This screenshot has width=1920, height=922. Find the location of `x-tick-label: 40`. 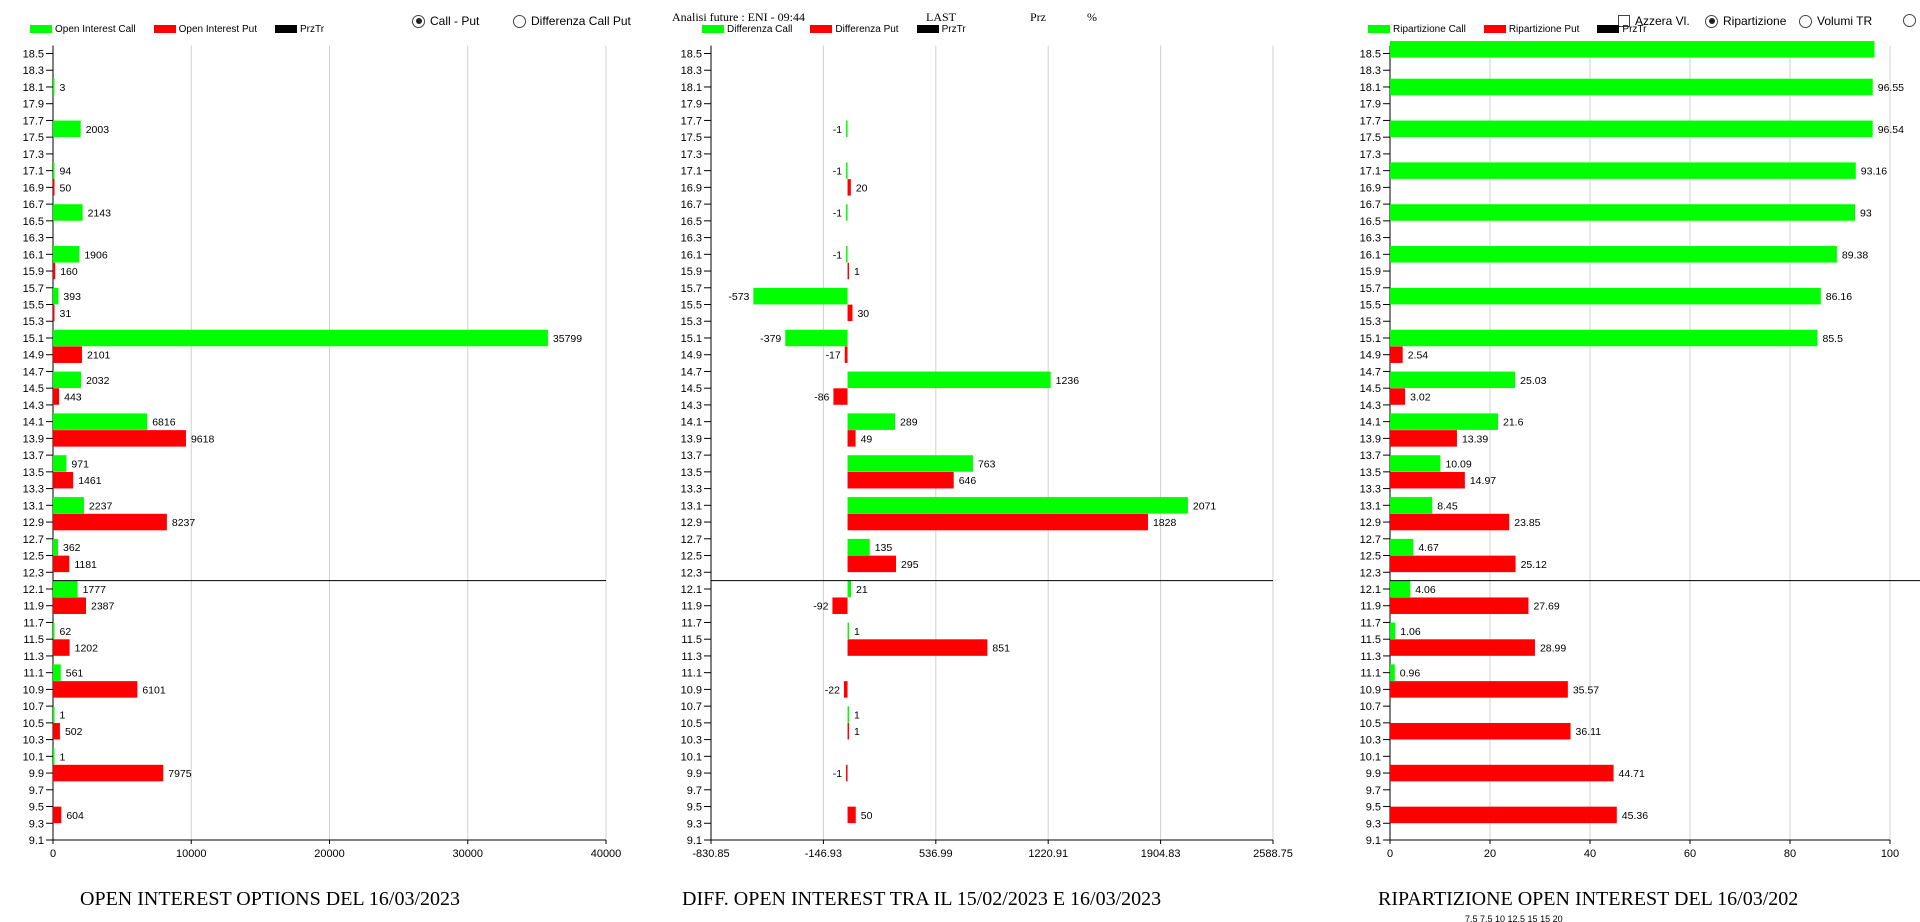

x-tick-label: 40 is located at coordinates (1590, 854).